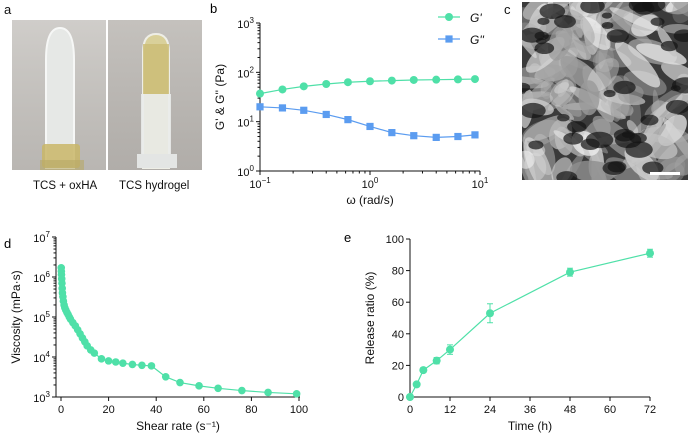  Describe the element at coordinates (530, 410) in the screenshot. I see `x-tick-label: 36` at that location.